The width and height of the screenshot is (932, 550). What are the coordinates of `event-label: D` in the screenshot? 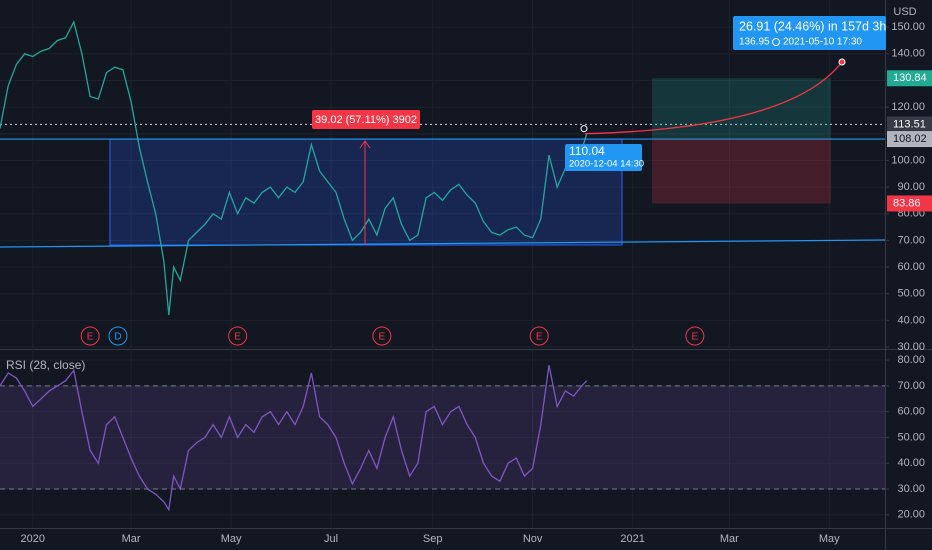 It's located at (117, 337).